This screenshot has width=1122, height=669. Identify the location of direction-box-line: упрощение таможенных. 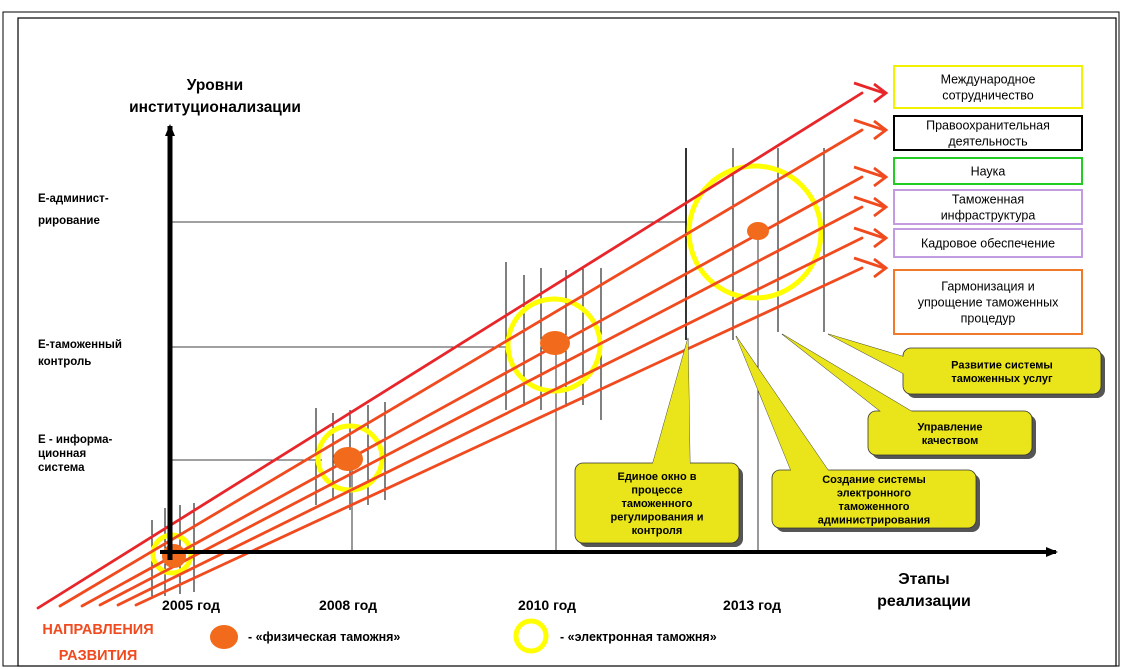
(988, 303).